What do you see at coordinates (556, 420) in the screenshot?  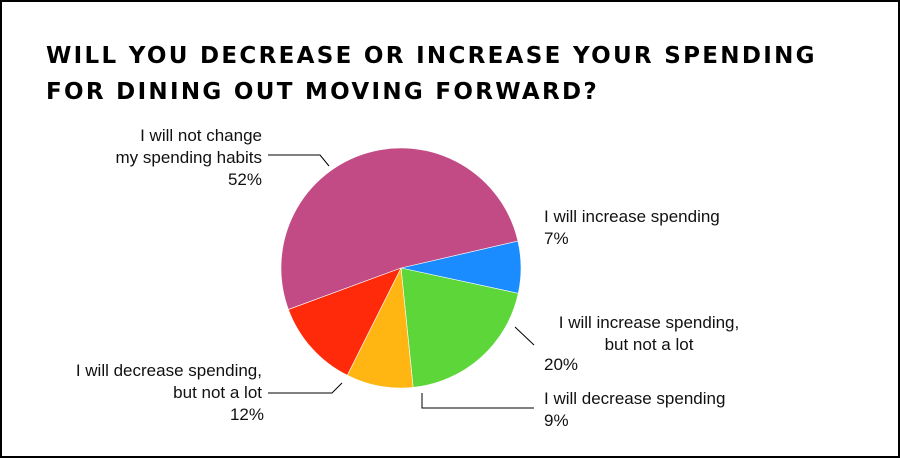 I see `slice-value-decrease: 9%` at bounding box center [556, 420].